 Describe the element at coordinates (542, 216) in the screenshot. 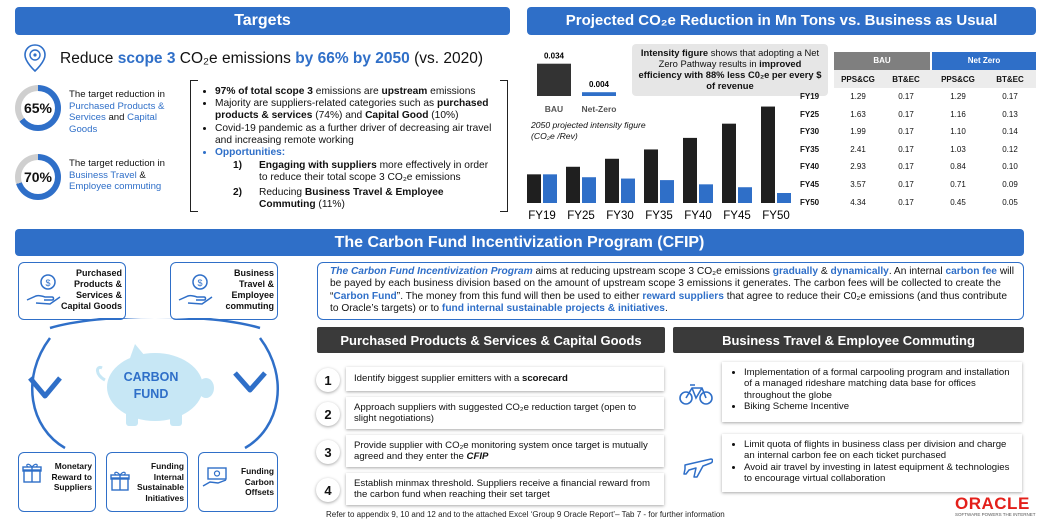

I see `x-tick-label: FY19` at that location.